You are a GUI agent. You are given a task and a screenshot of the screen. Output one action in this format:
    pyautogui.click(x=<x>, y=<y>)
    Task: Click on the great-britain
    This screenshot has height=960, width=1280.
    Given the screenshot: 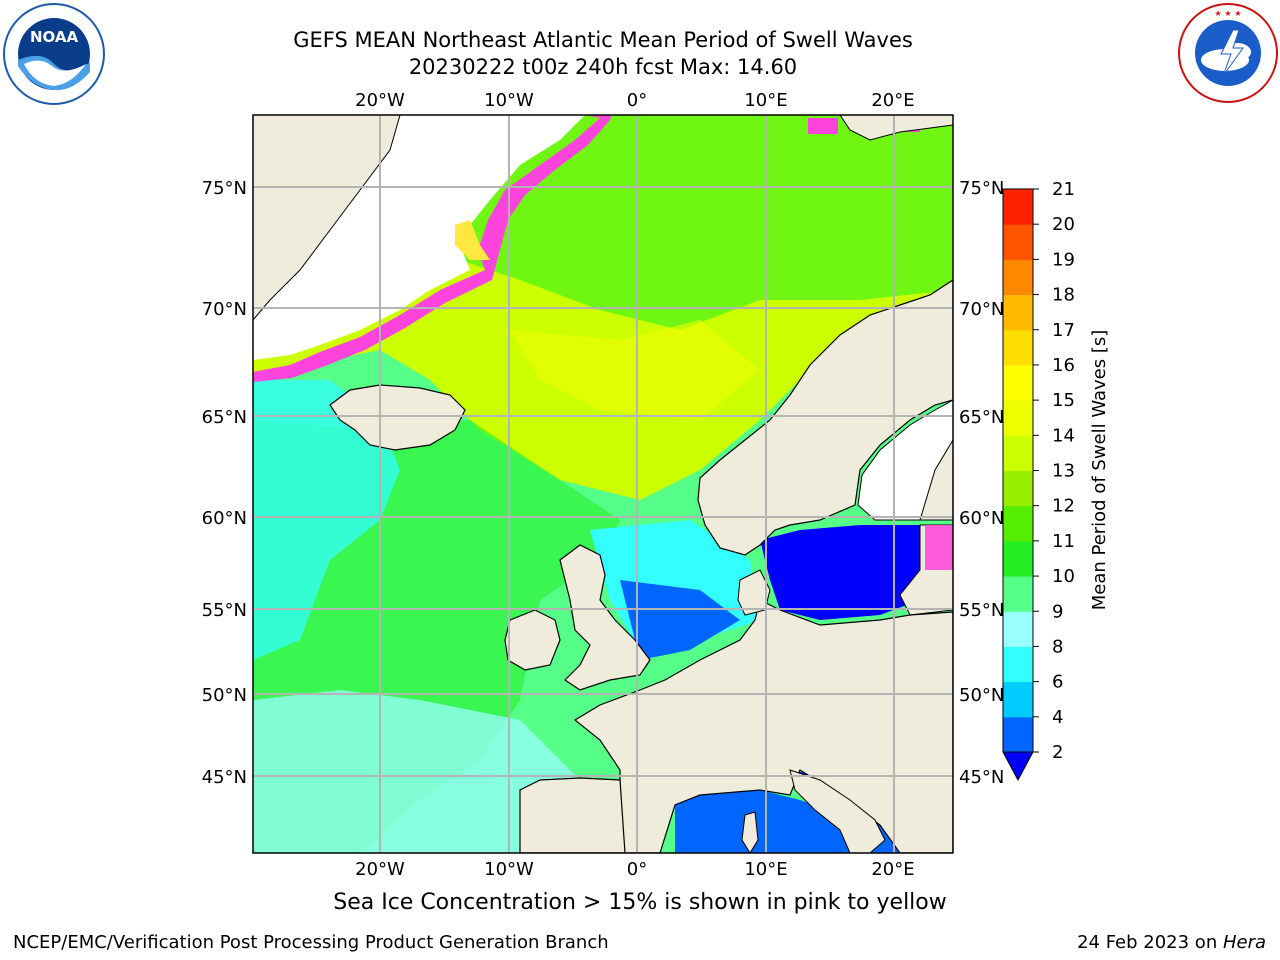 What is the action you would take?
    pyautogui.click(x=605, y=617)
    